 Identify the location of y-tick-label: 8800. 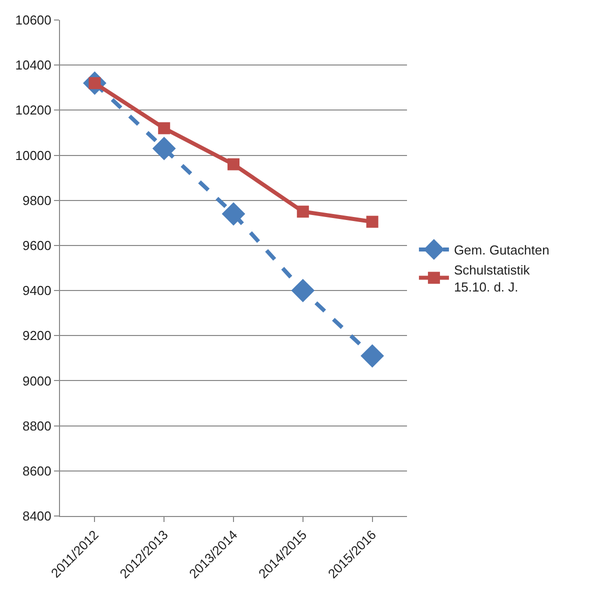
(37, 426).